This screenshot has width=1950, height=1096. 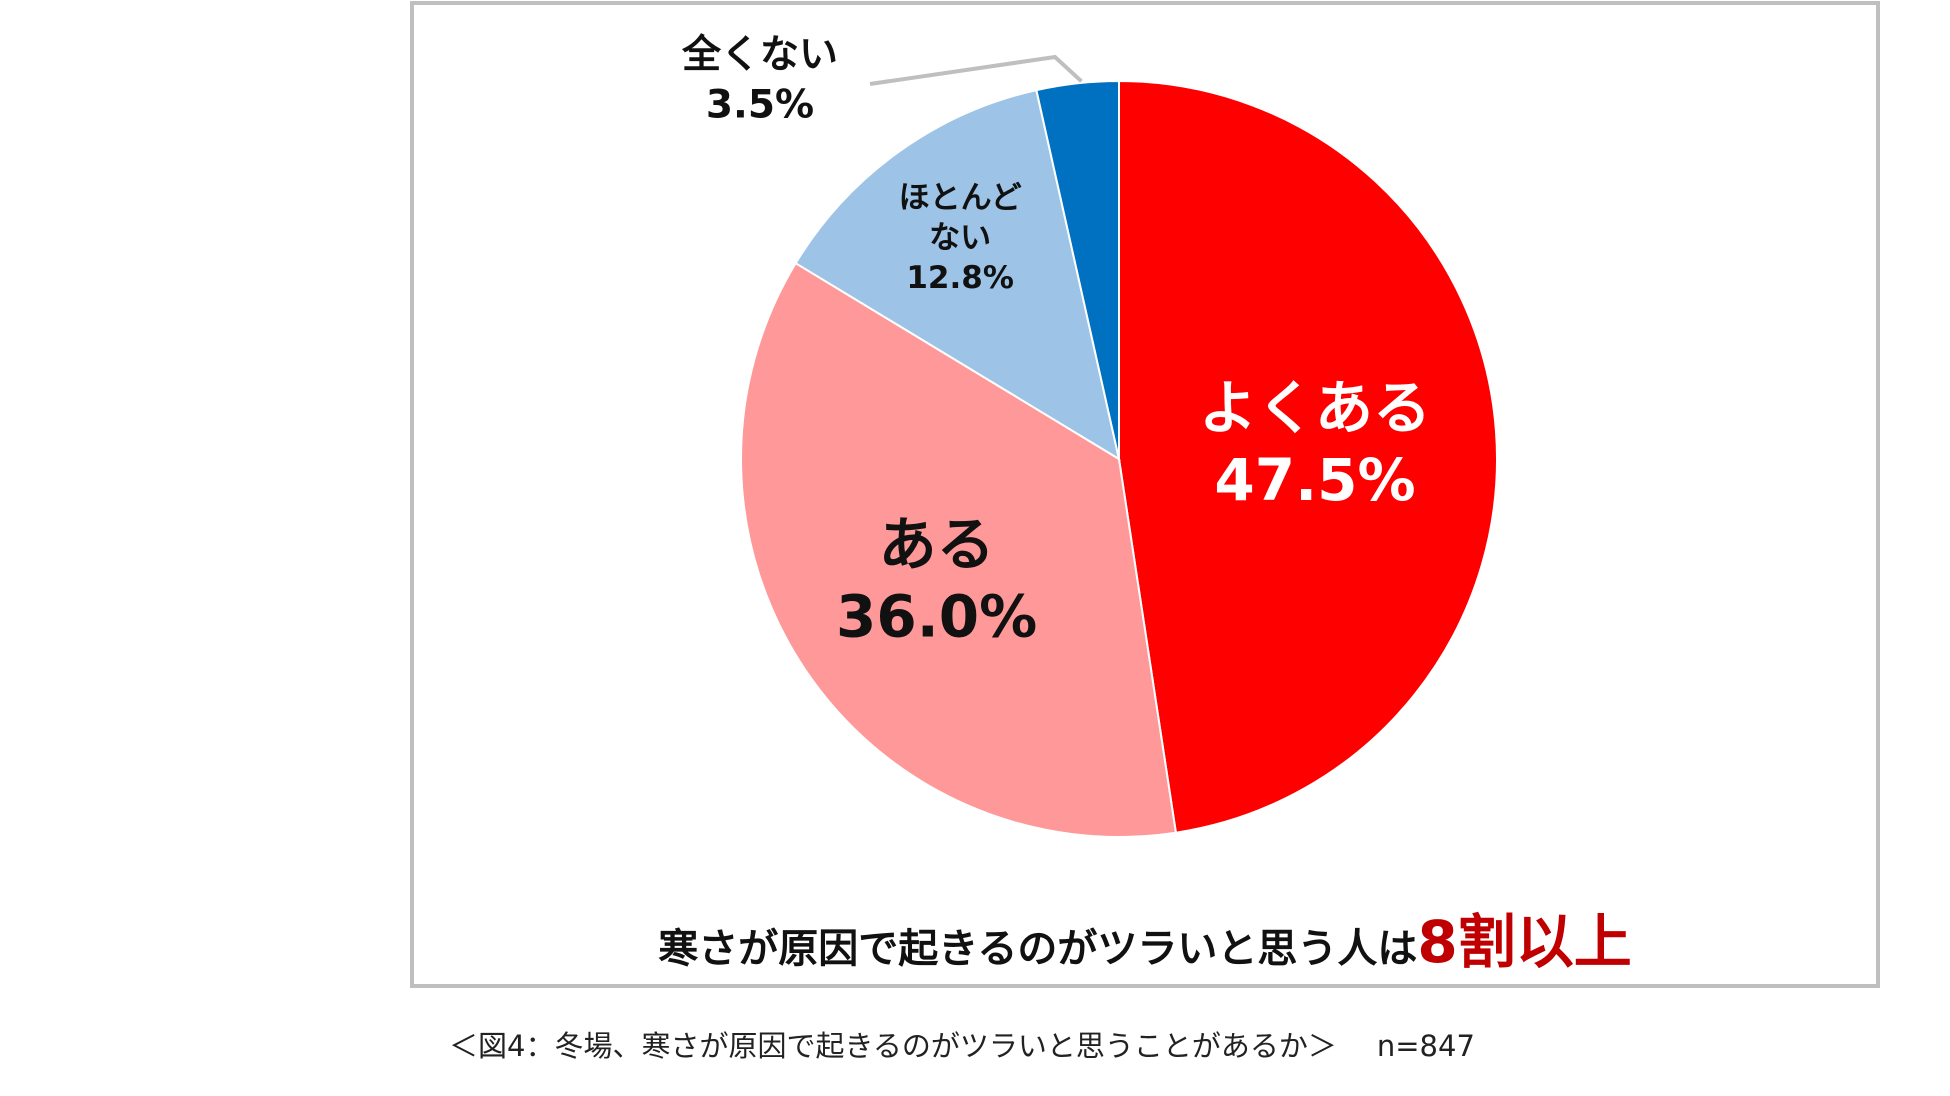 What do you see at coordinates (1524, 942) in the screenshot?
I see `headline-emphasis: 8割以上` at bounding box center [1524, 942].